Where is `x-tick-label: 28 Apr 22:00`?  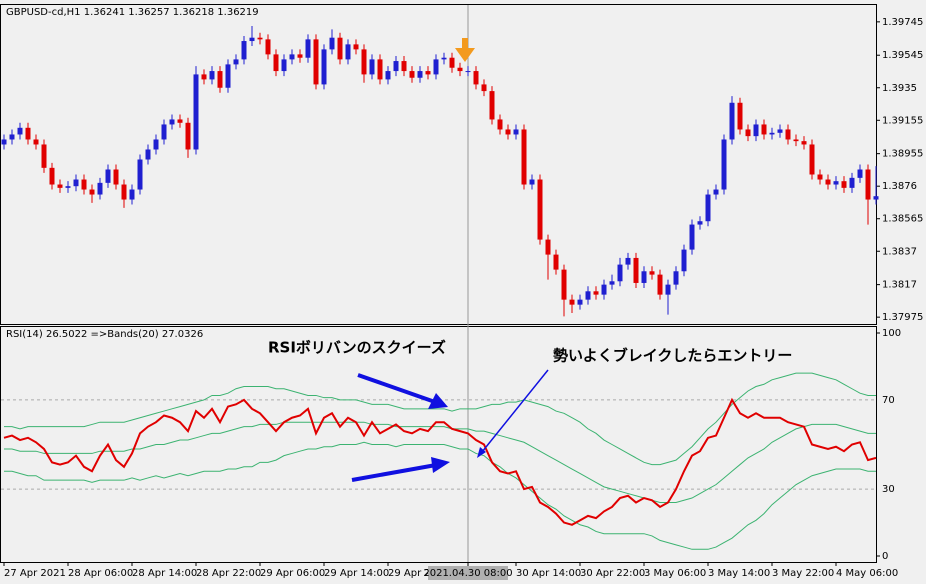 x-tick-label: 28 Apr 22:00 is located at coordinates (228, 573).